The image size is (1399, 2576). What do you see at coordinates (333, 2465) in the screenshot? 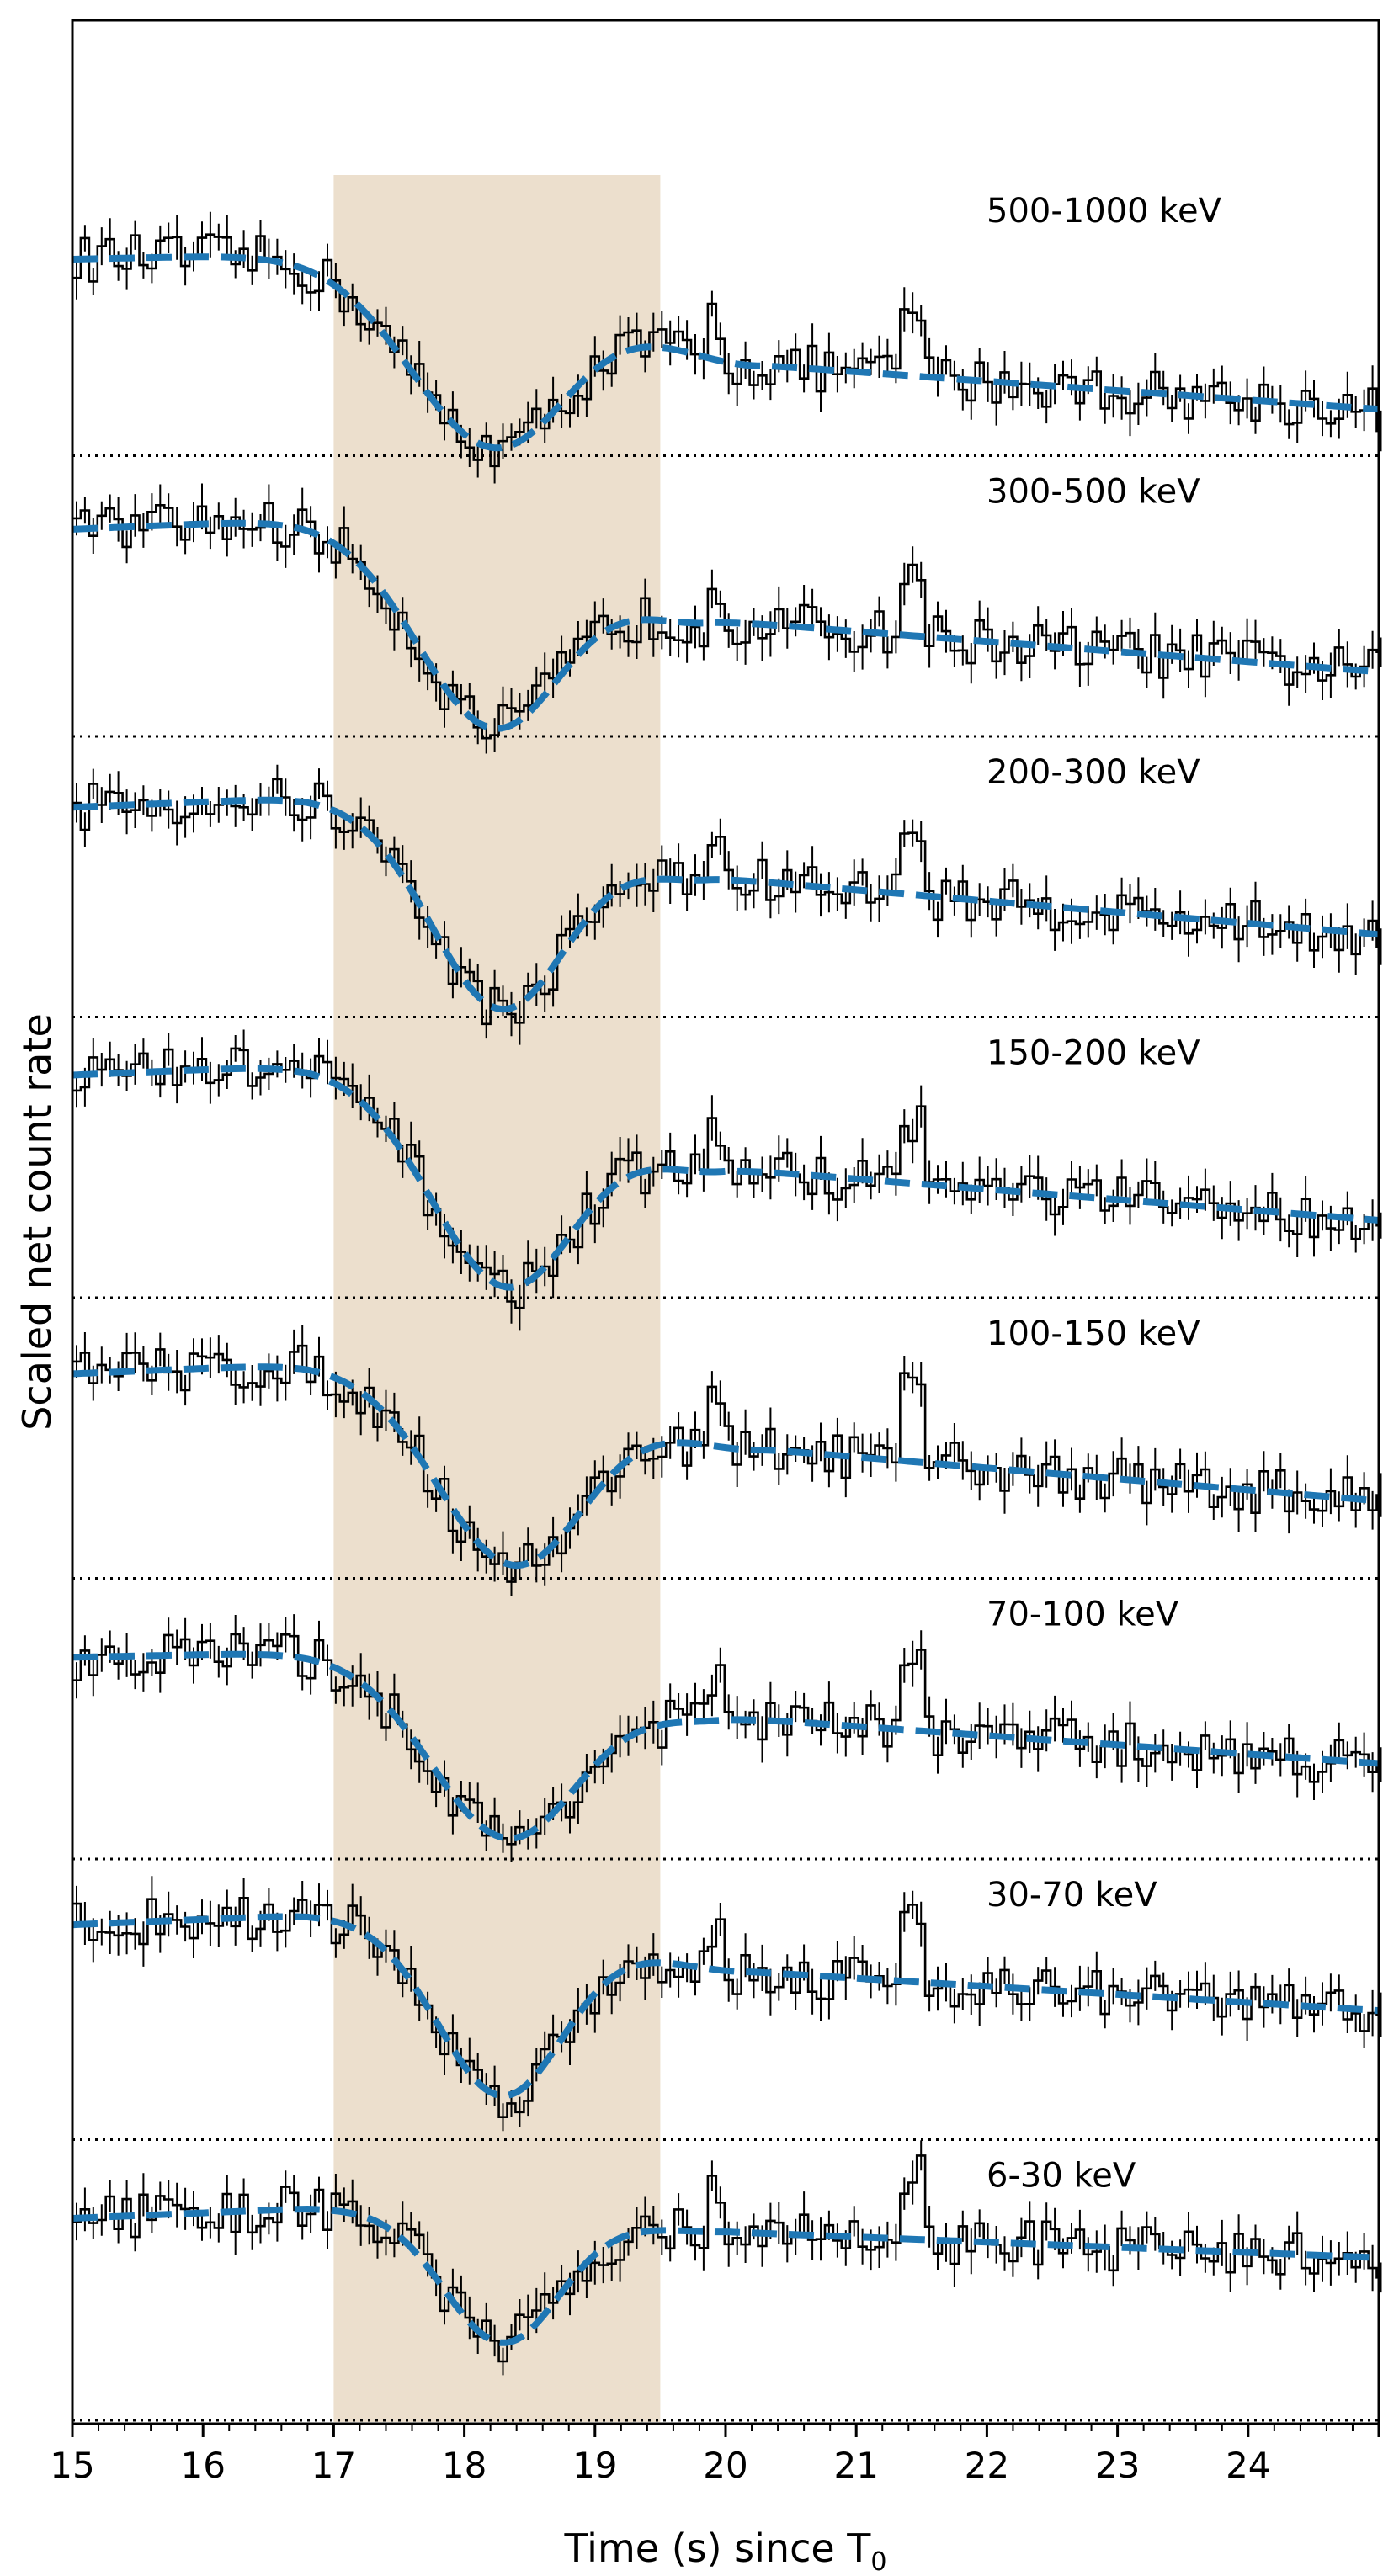
I see `x-tick-label: 17` at bounding box center [333, 2465].